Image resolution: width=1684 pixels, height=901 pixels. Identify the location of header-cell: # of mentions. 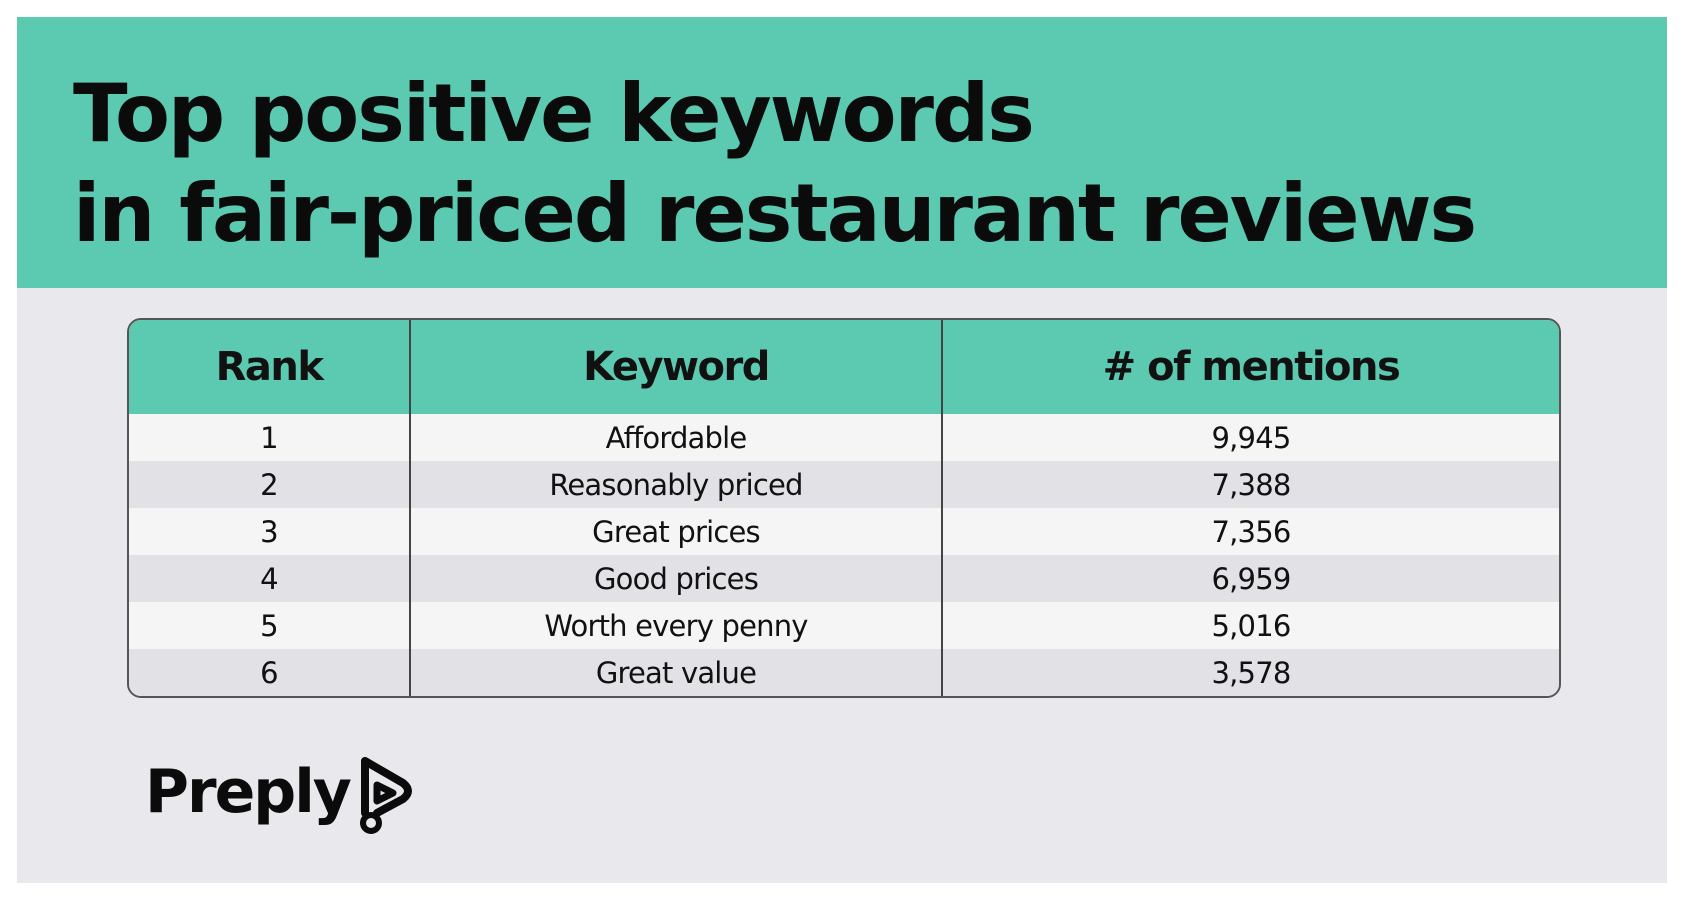
(1251, 367).